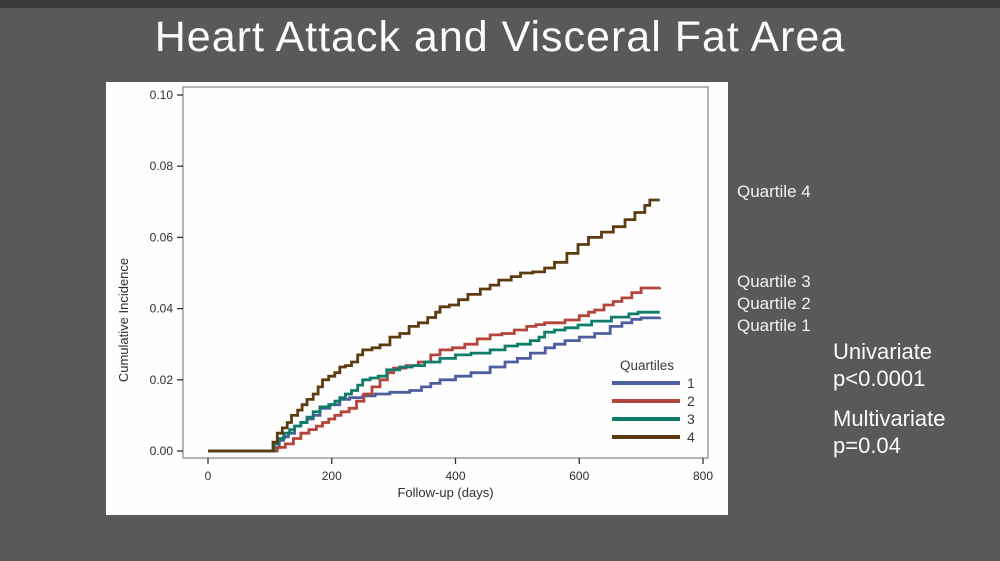 This screenshot has width=1000, height=561. What do you see at coordinates (691, 437) in the screenshot?
I see `legend-label-quartile-4: 4` at bounding box center [691, 437].